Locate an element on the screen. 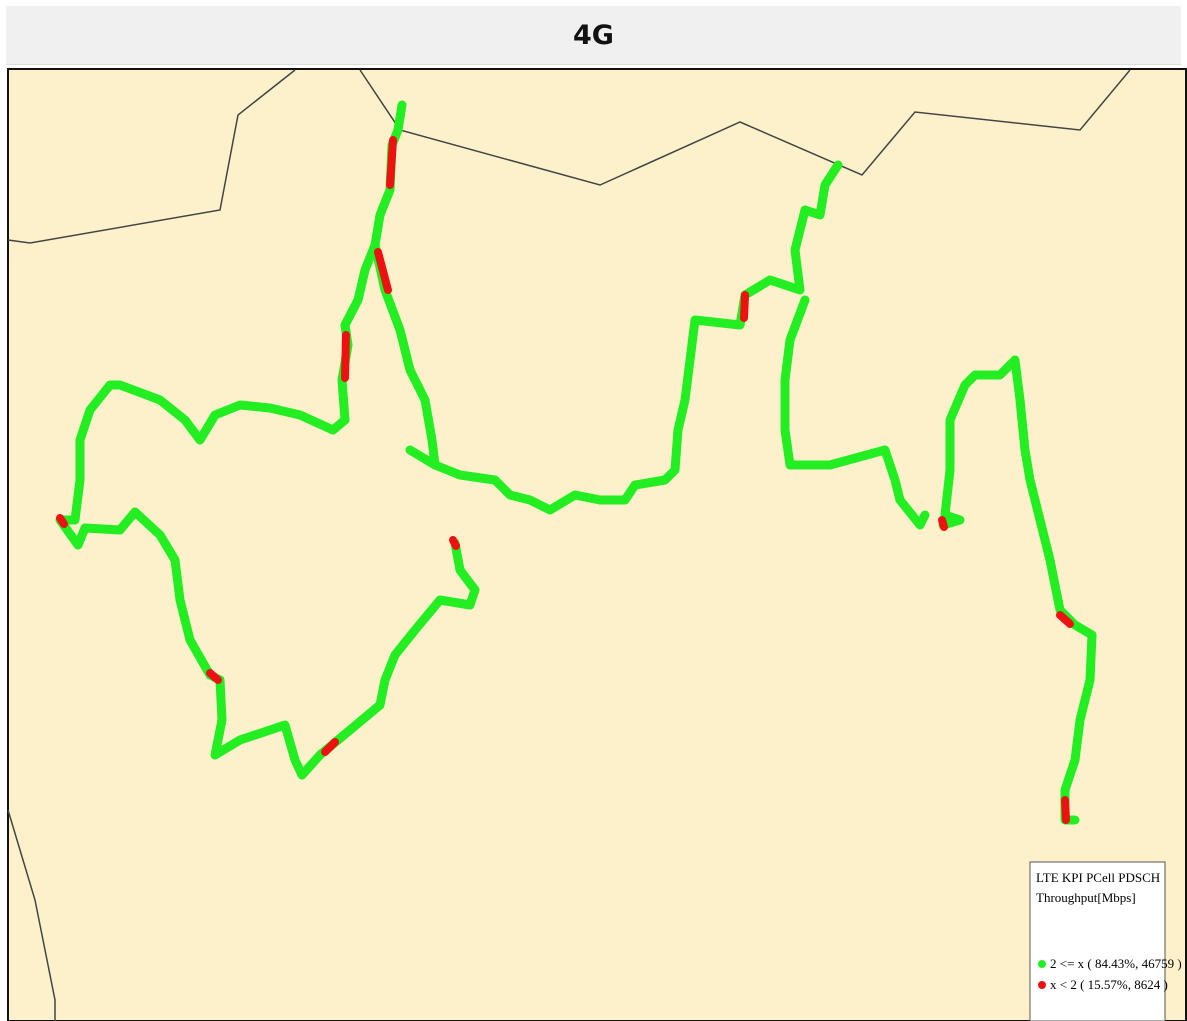 The image size is (1187, 1021). legend-label: x < 2 ( 15.57%, 8624 ) is located at coordinates (1109, 984).